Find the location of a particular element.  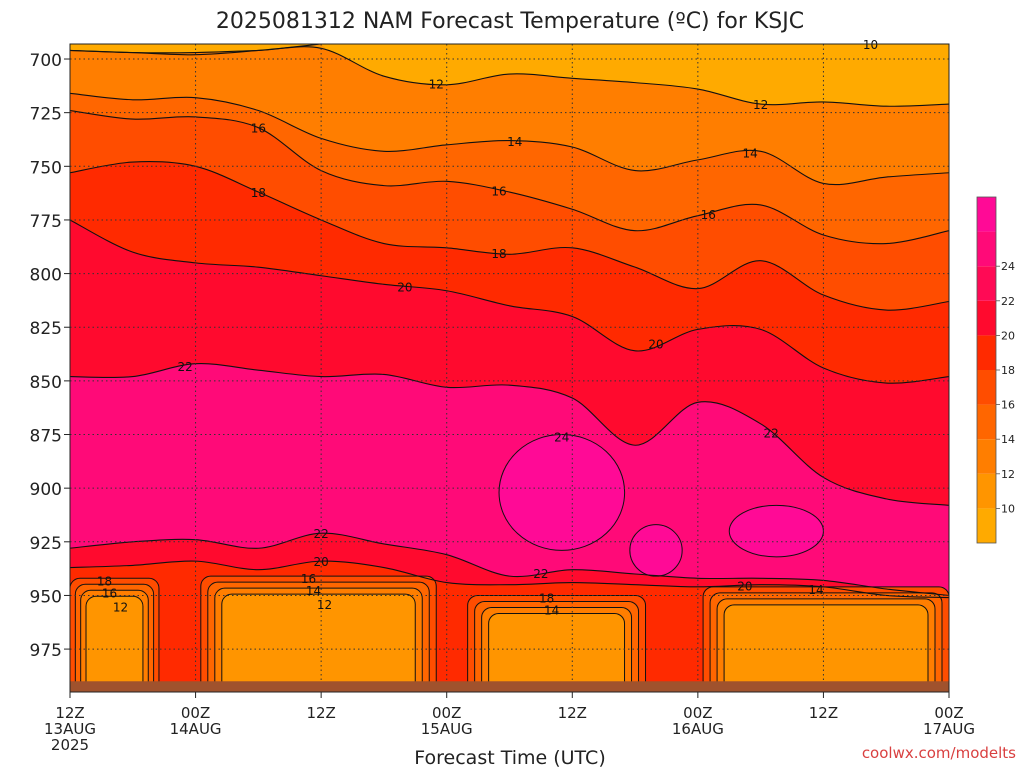

x-tick-label-1-1: 12Z is located at coordinates (69, 713).